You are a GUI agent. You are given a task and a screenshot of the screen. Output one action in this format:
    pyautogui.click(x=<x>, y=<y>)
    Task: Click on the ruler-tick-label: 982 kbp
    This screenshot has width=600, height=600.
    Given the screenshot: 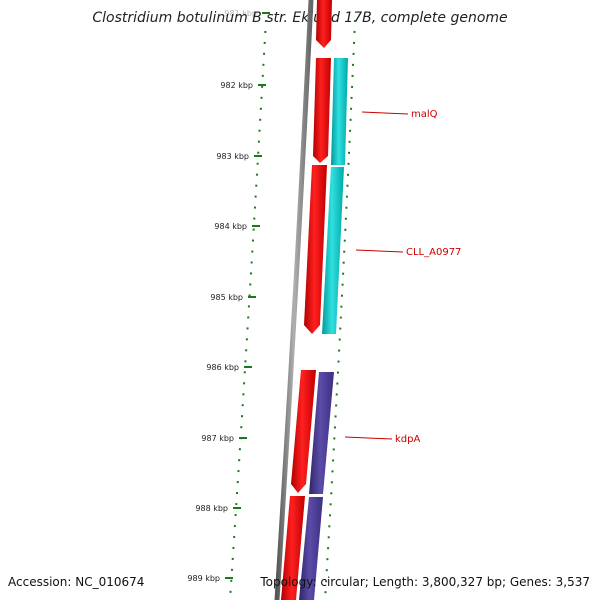 What is the action you would take?
    pyautogui.click(x=236, y=85)
    